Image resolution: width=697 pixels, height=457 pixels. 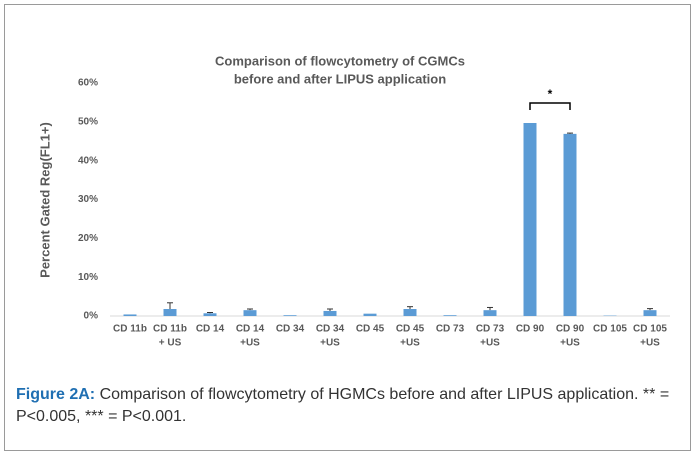 What do you see at coordinates (44, 200) in the screenshot?
I see `y-axis-label: Percent Gated Reg(FL1+)` at bounding box center [44, 200].